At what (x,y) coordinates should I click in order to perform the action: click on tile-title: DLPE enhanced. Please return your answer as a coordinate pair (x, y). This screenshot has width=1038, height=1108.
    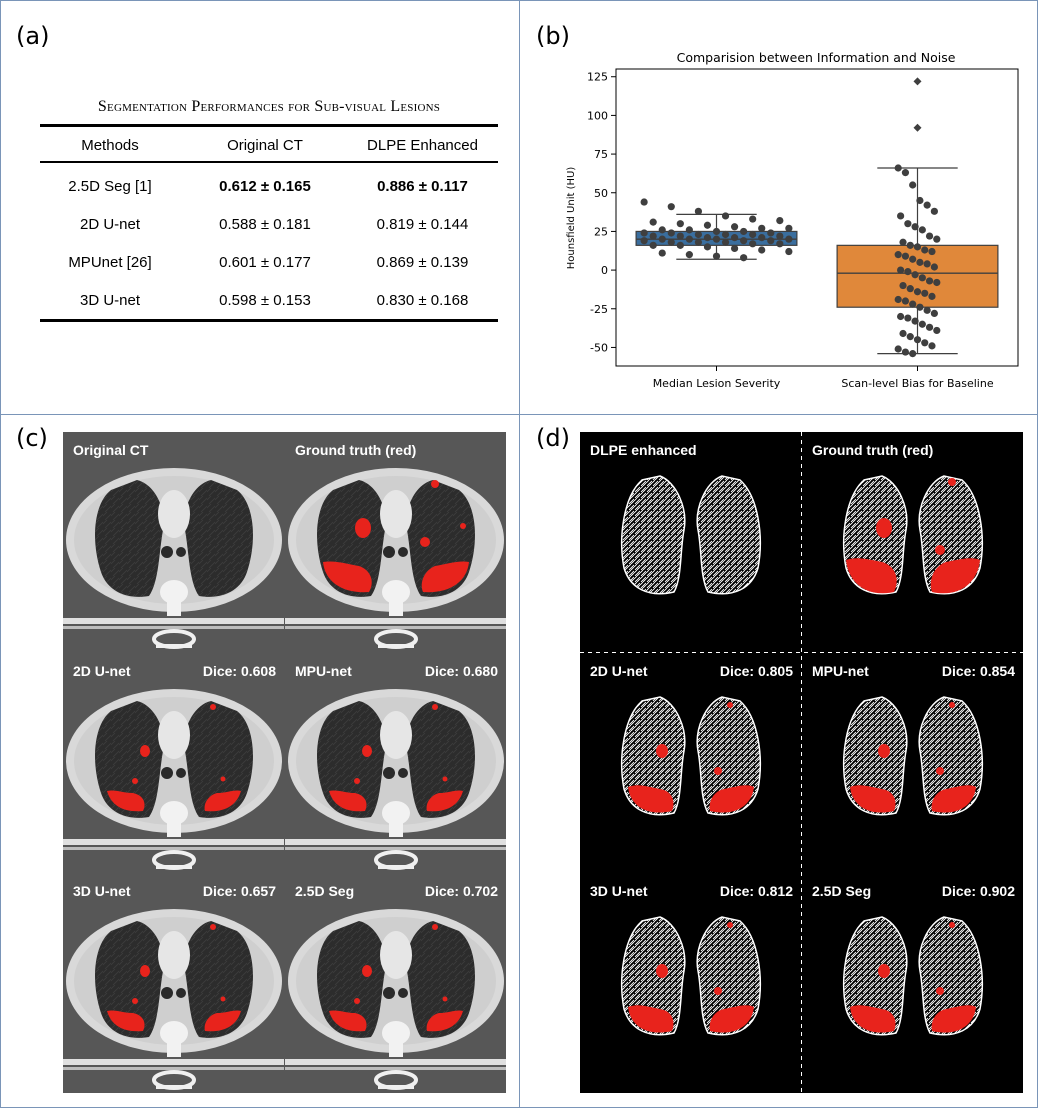
    Looking at the image, I should click on (643, 450).